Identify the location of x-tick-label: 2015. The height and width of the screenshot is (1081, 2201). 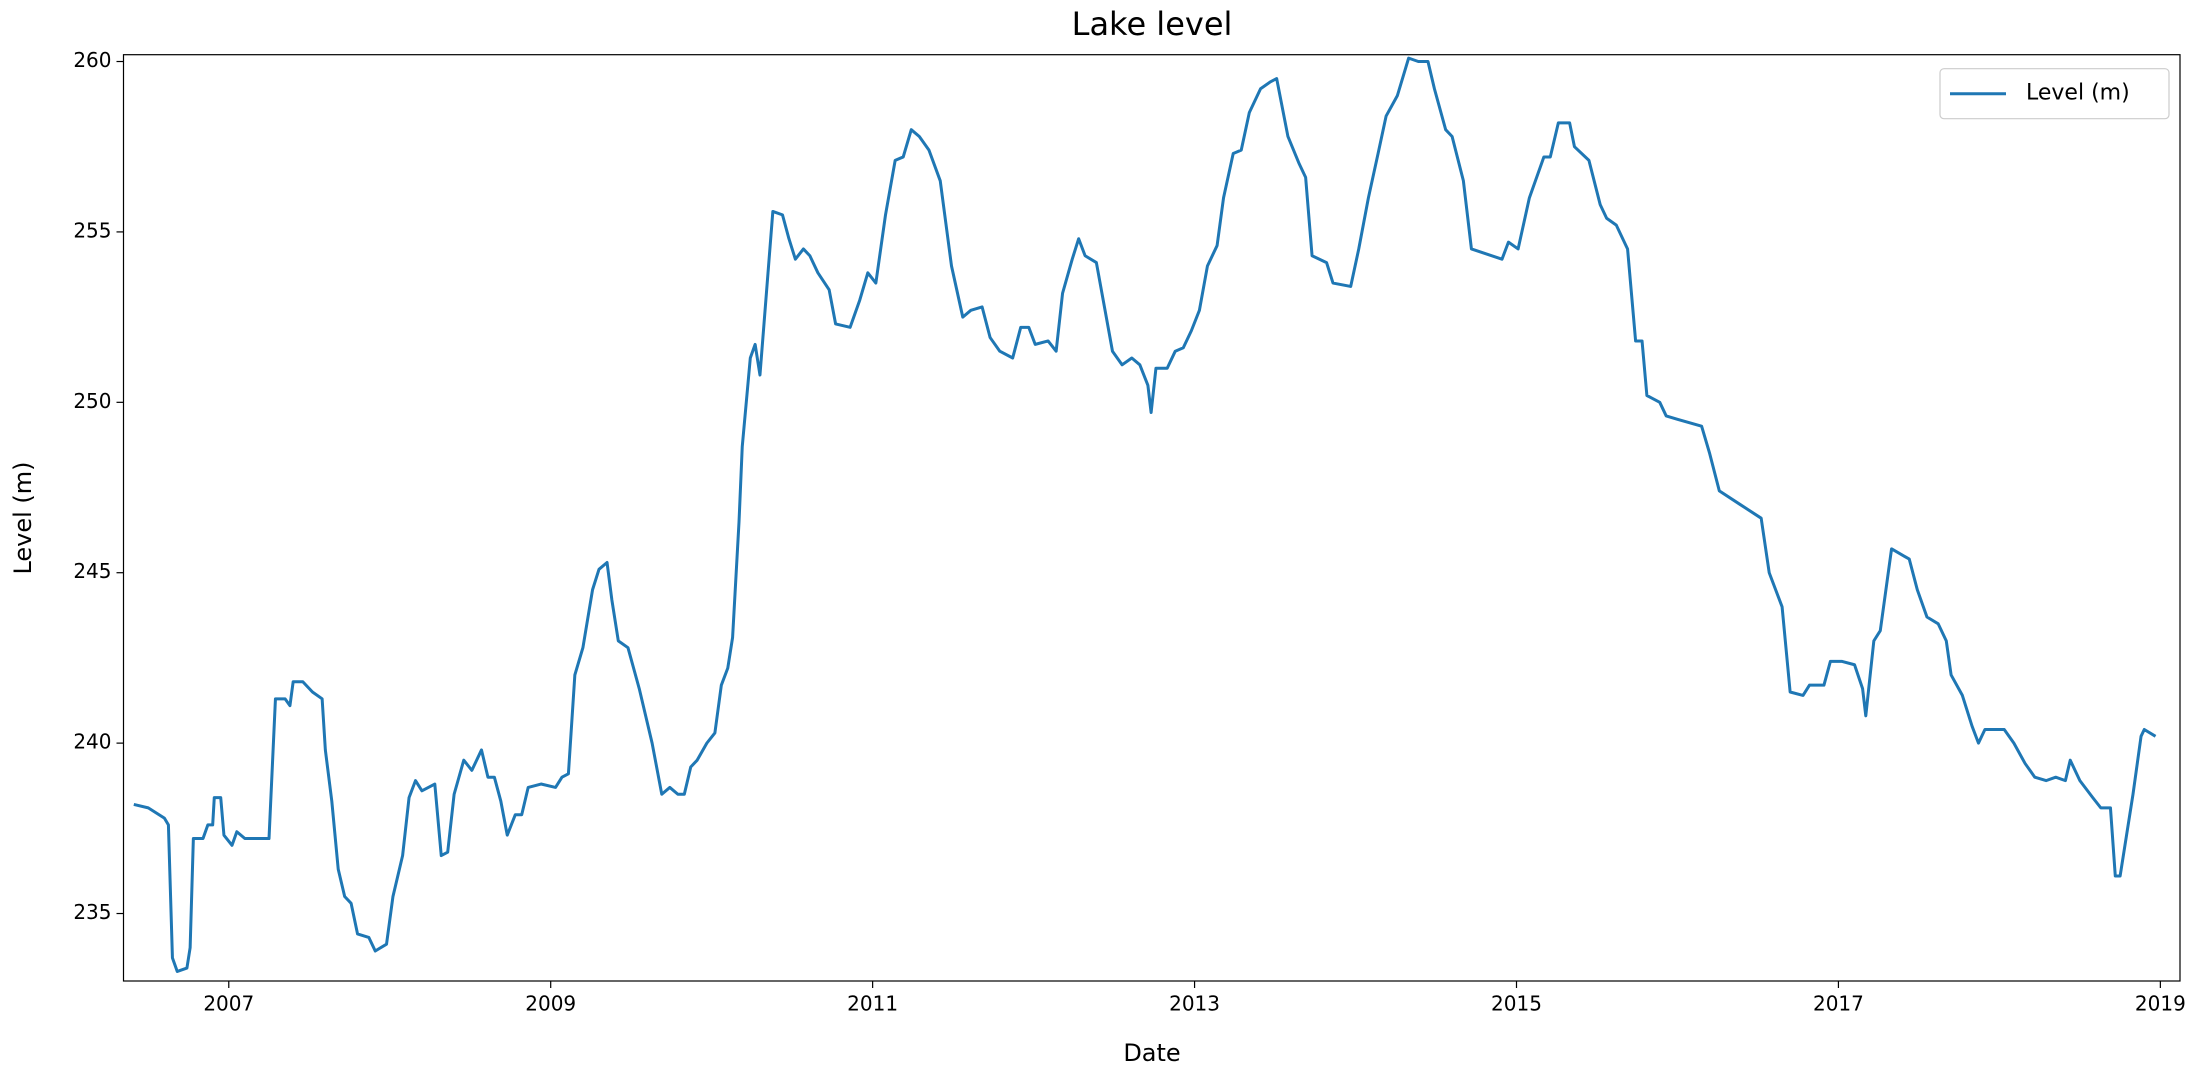
(1516, 1004).